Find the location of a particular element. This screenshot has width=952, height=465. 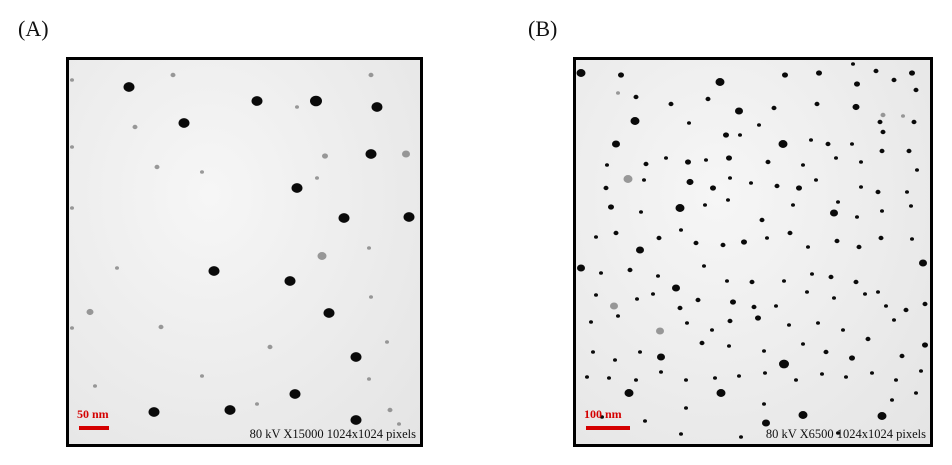

scale-bar-label-a: 50 nm is located at coordinates (93, 414).